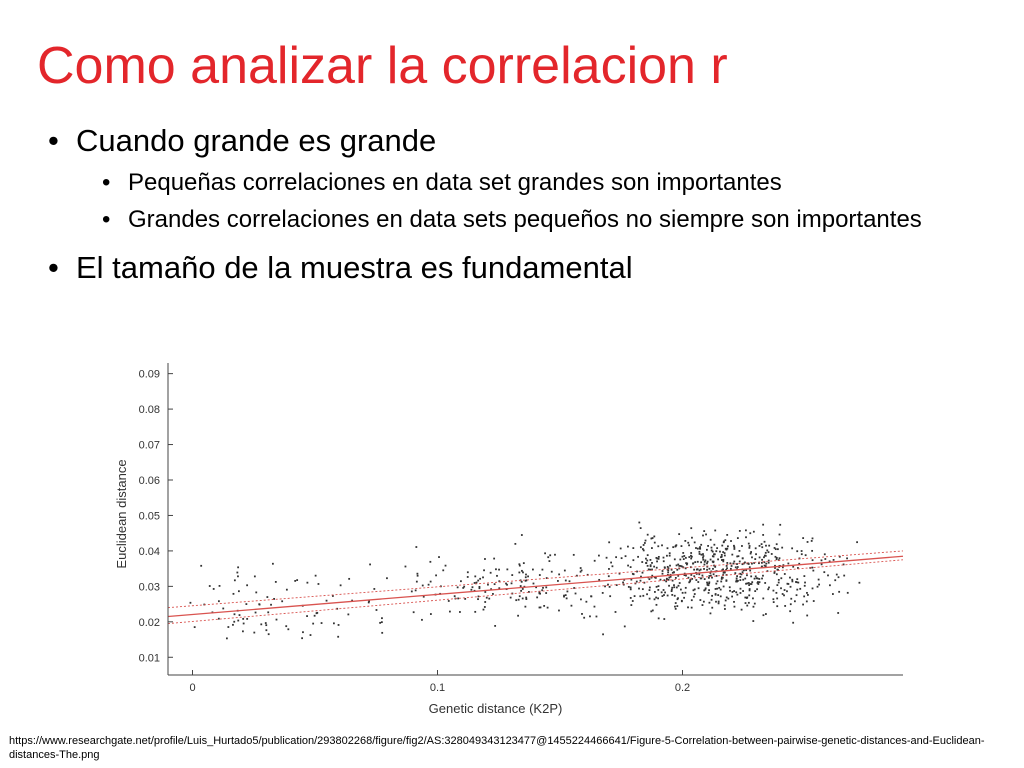  I want to click on y-tick-label: 0.03, so click(149, 587).